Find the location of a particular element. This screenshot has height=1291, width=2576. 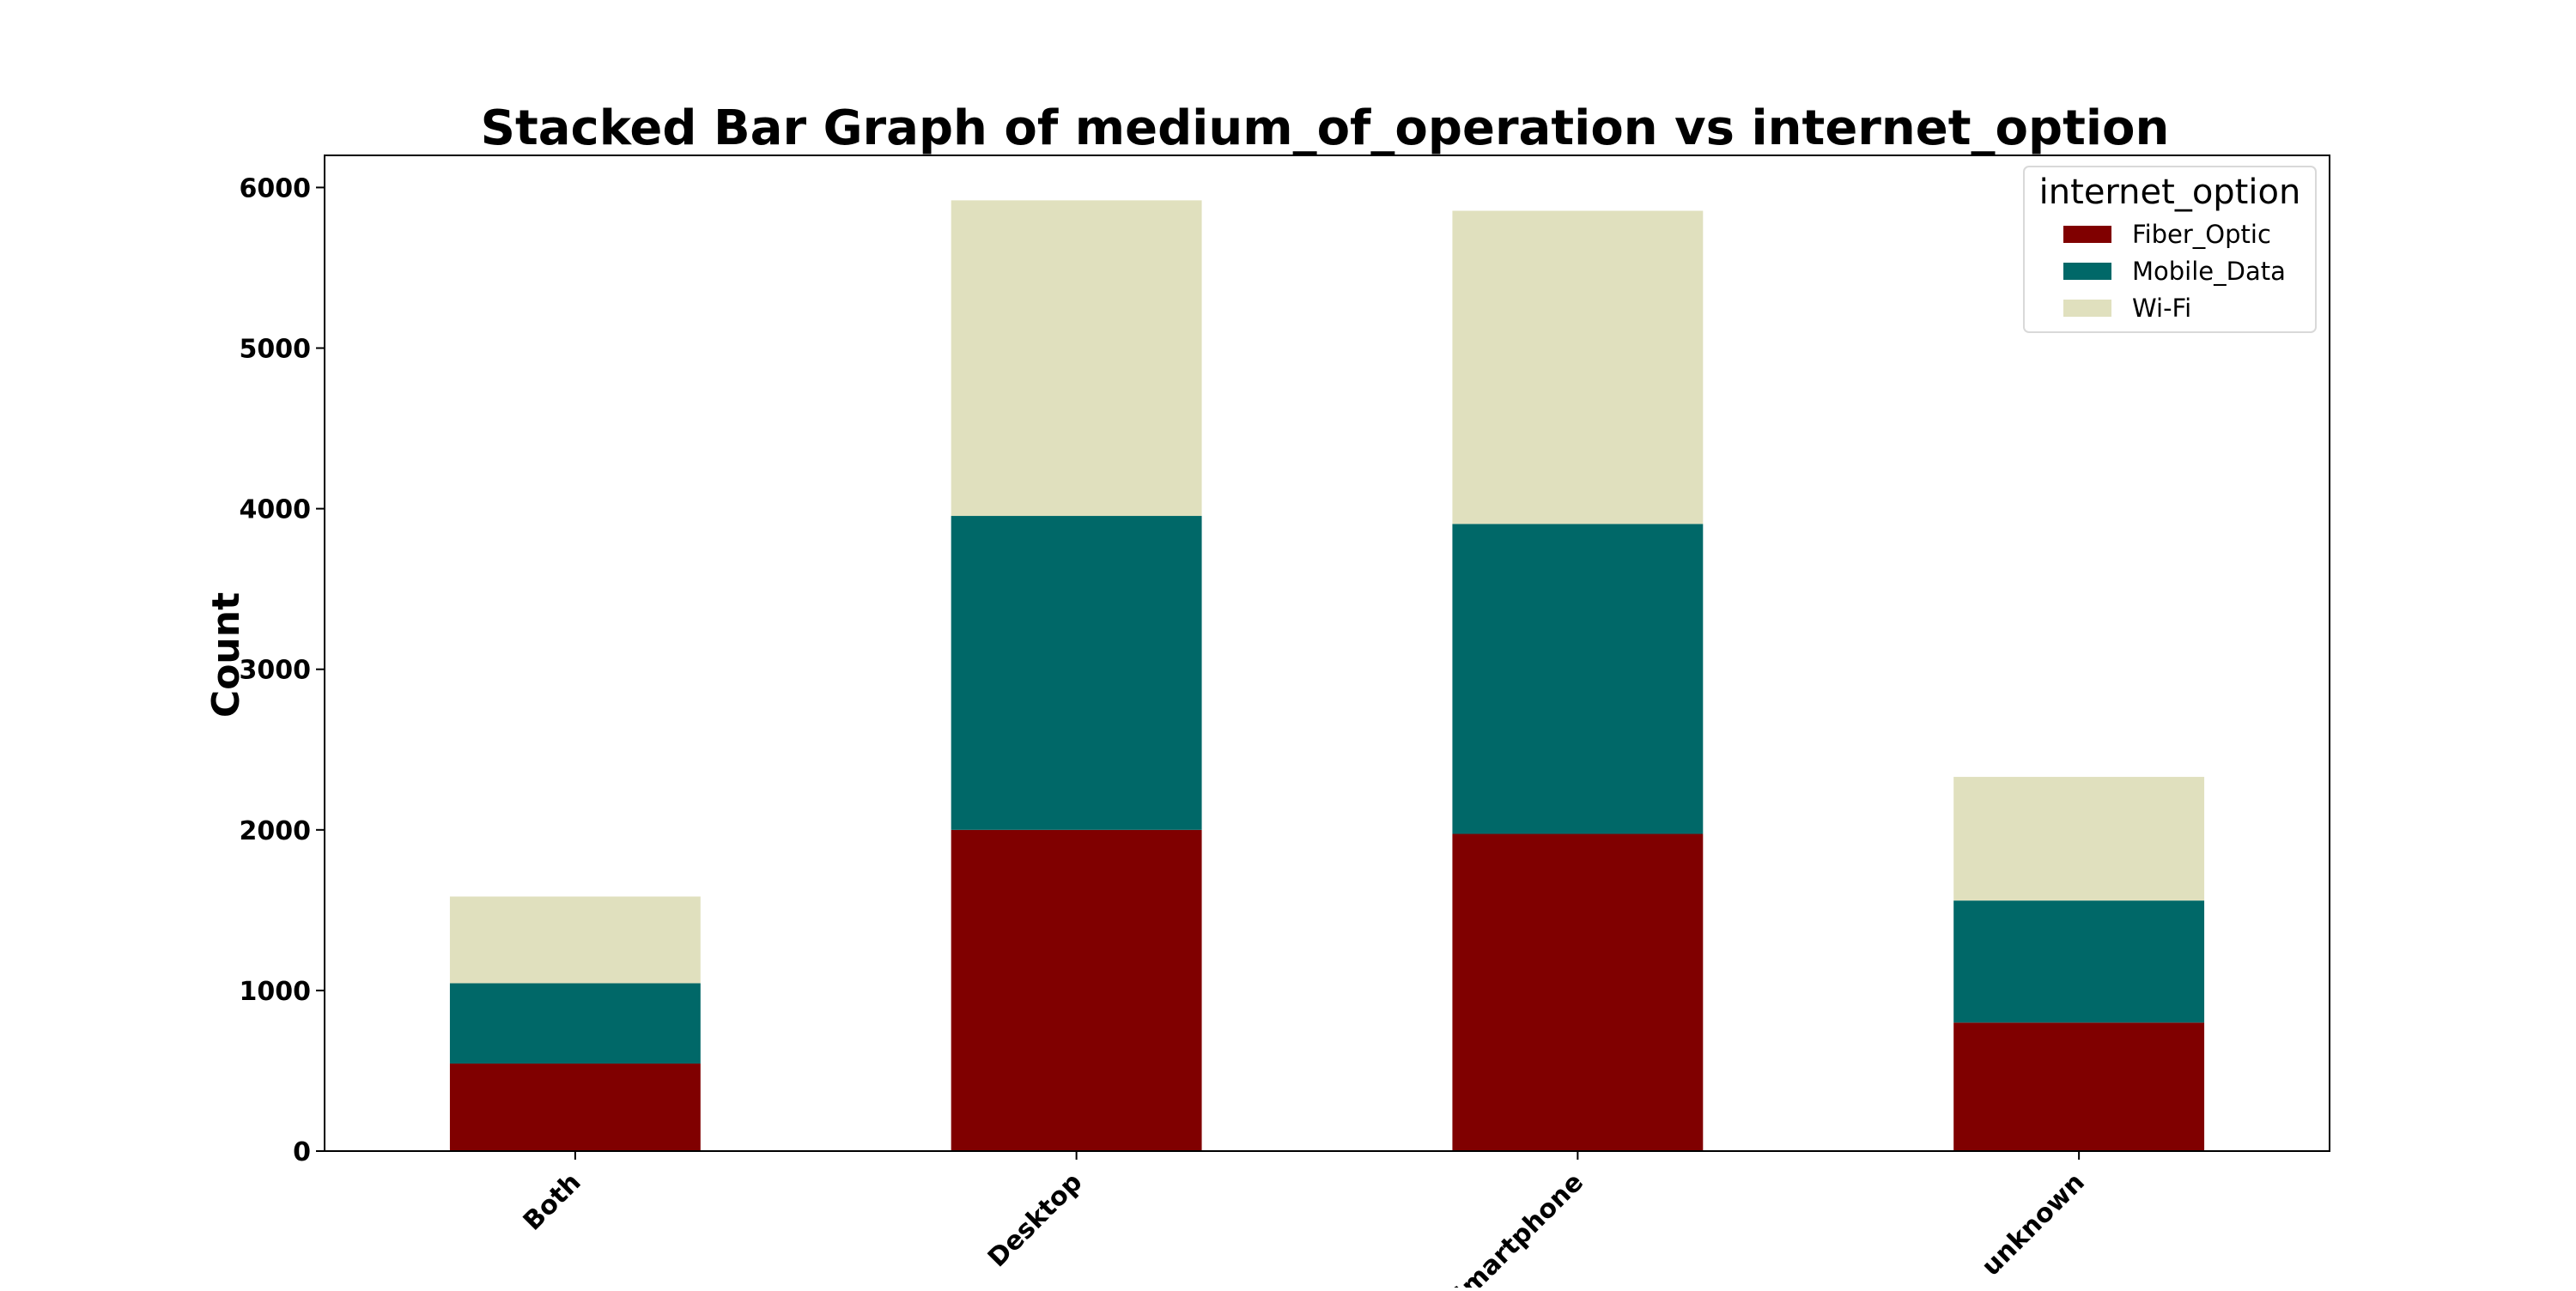

y-tick-label: 6000 is located at coordinates (276, 188).